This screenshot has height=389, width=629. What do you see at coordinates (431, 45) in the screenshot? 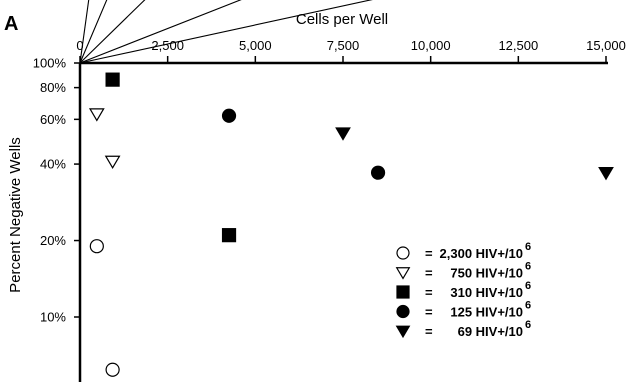
I see `x-tick-label: 10,000` at bounding box center [431, 45].